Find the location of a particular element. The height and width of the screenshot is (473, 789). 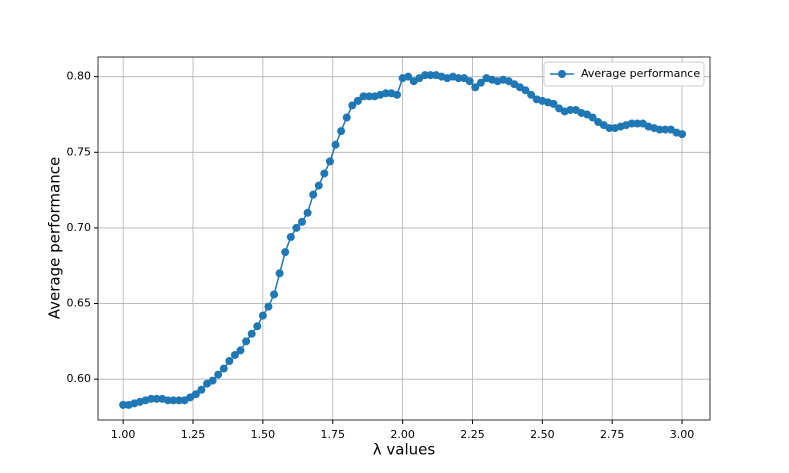

legend-label: Average performance is located at coordinates (640, 73).